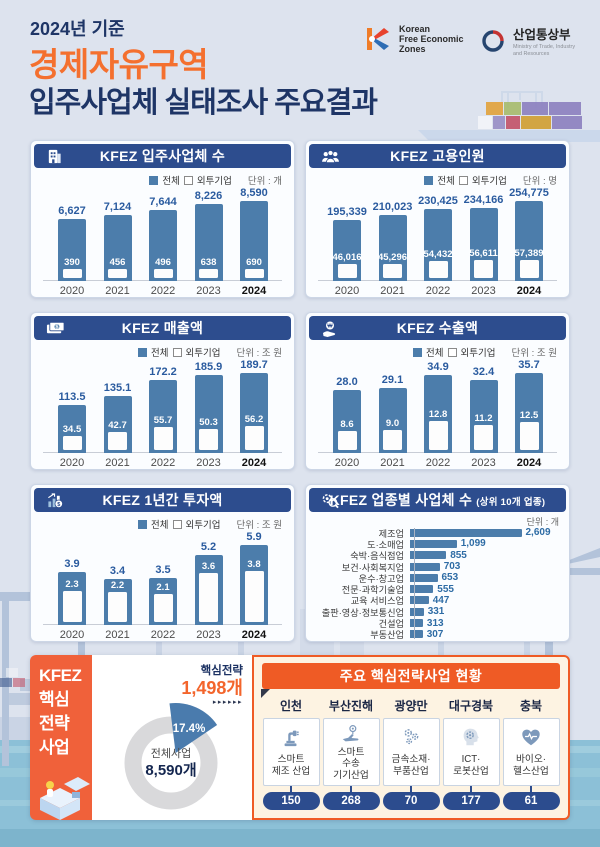 This screenshot has height=847, width=600. I want to click on region-card: 스마트 수송 기기산업, so click(351, 752).